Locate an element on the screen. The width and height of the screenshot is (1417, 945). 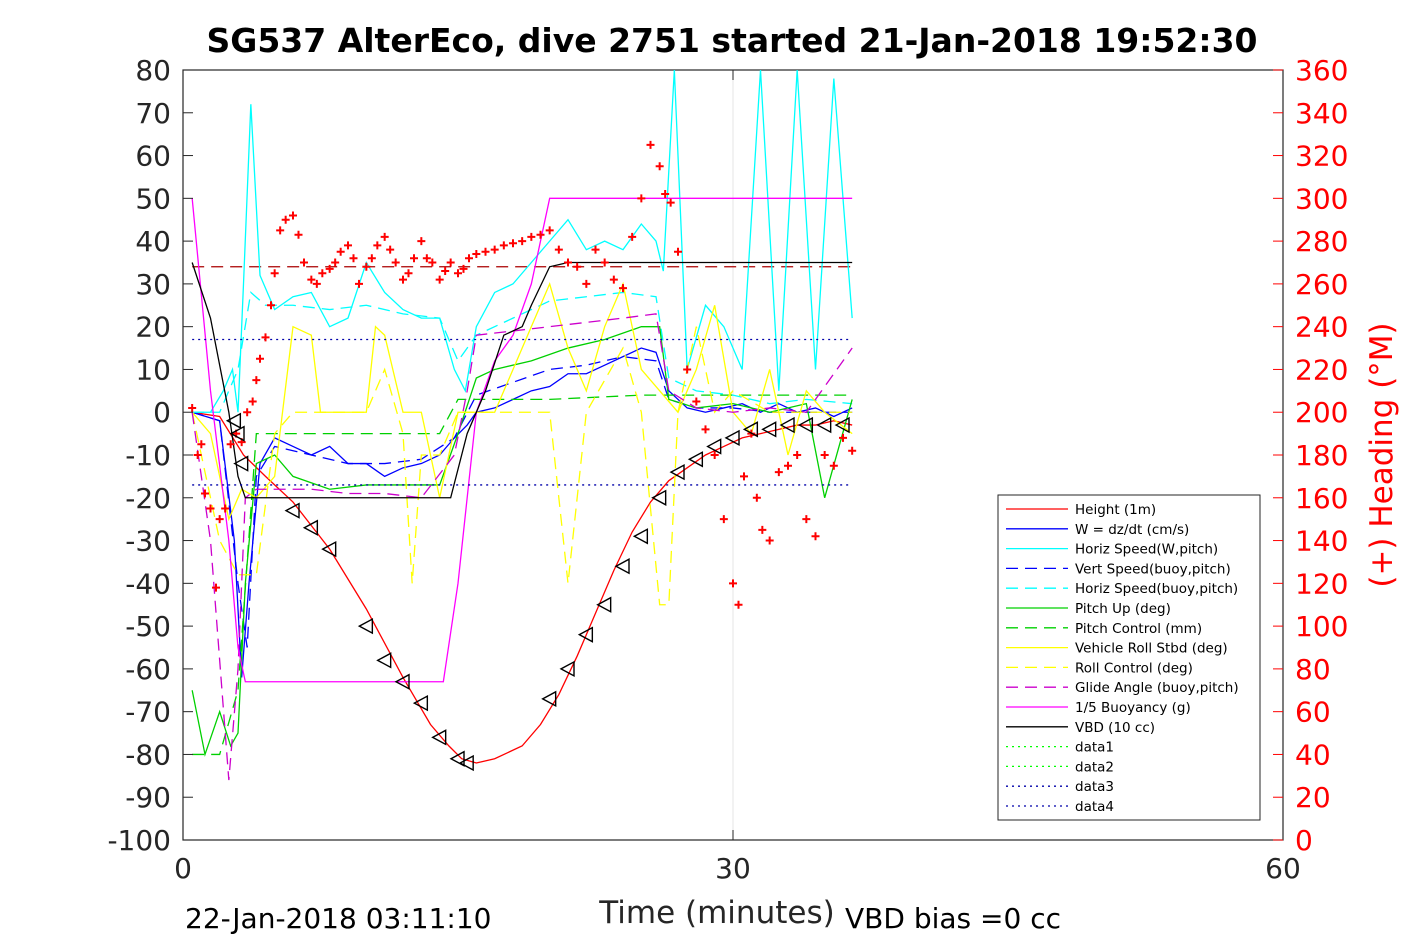
y-right-tick-label: 300 is located at coordinates (1321, 198).